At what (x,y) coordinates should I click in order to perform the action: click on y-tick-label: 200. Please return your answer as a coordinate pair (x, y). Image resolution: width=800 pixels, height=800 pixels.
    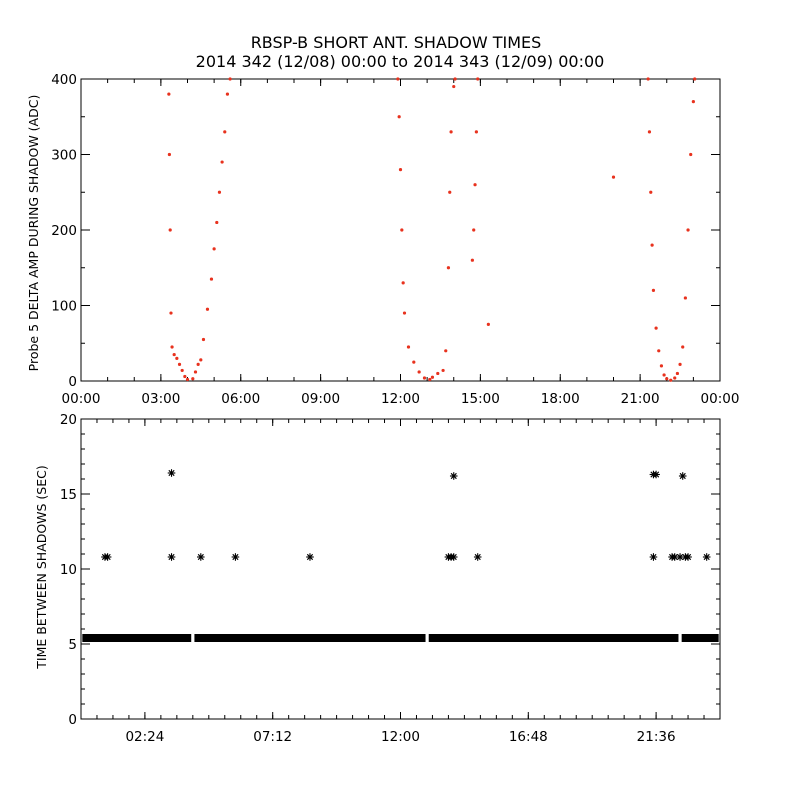
    Looking at the image, I should click on (64, 231).